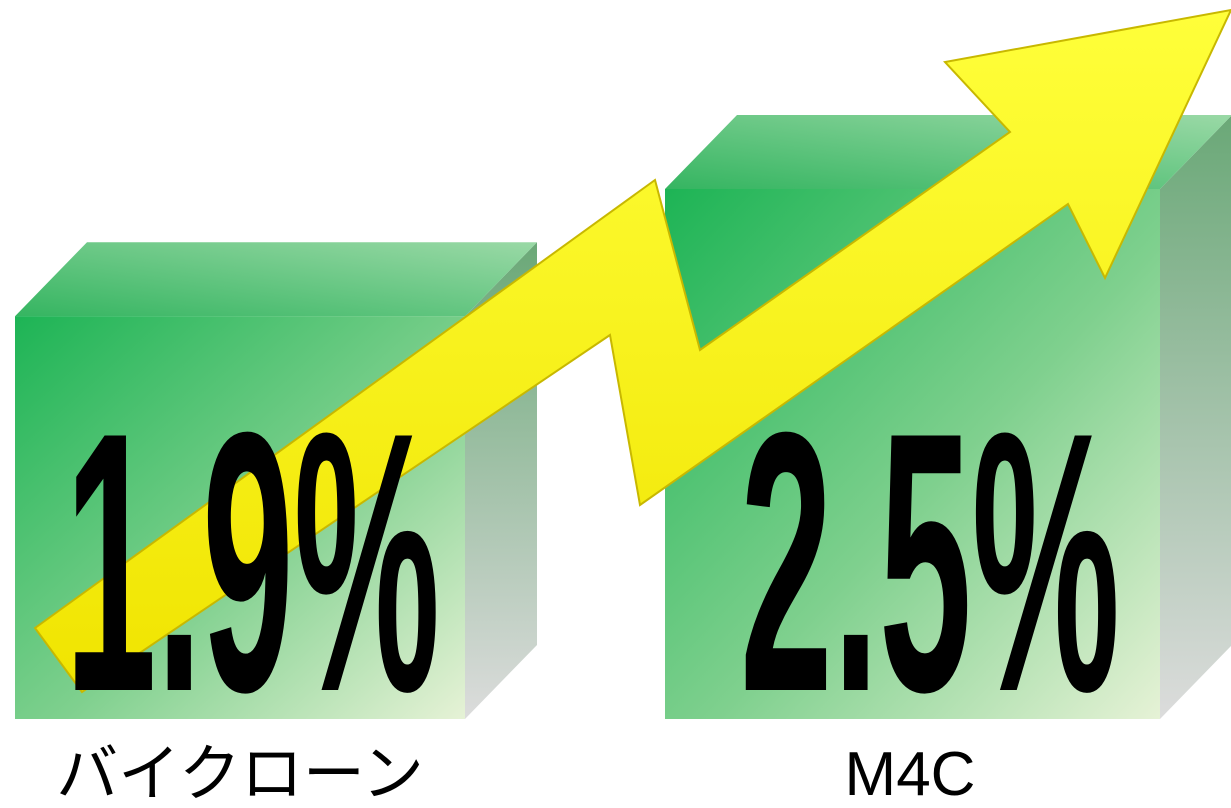  Describe the element at coordinates (910, 774) in the screenshot. I see `category-label: M4C` at that location.